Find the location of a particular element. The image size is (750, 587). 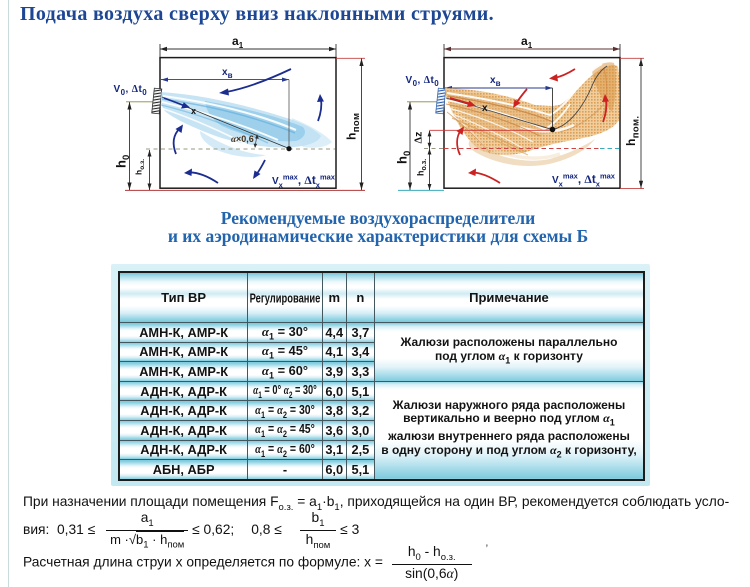

svg-text: α×0,6 is located at coordinates (242, 139).